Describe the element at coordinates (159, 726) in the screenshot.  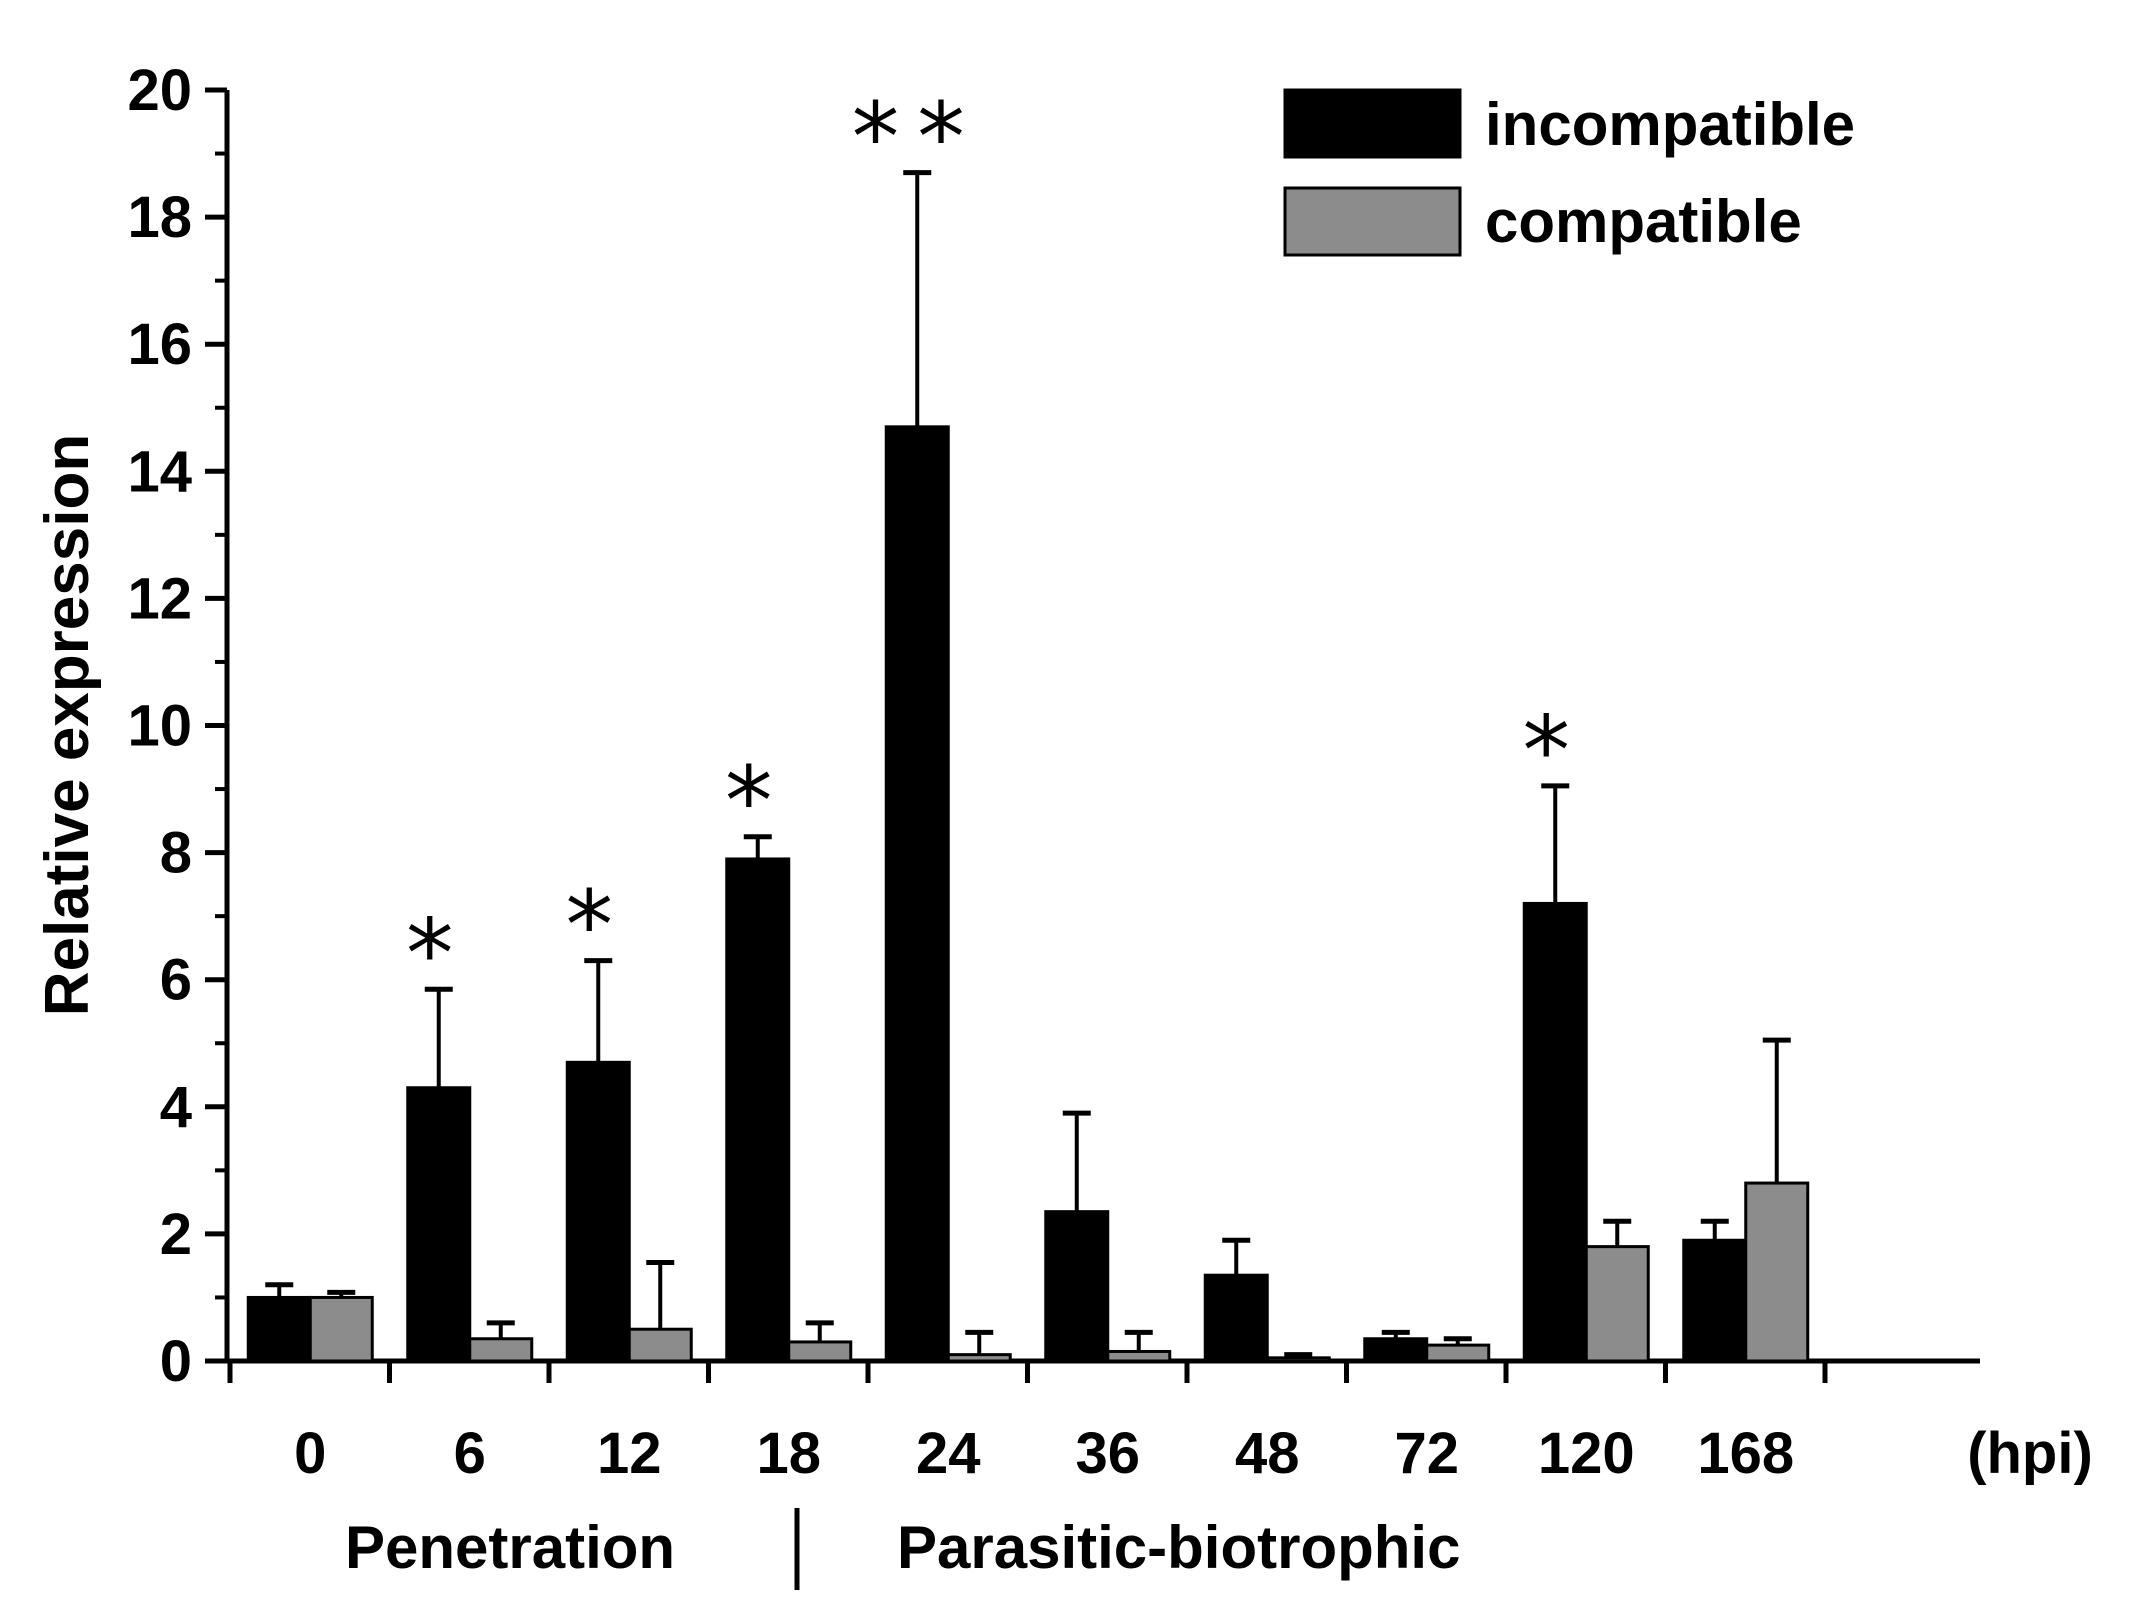
I see `y-tick-label: 10` at that location.